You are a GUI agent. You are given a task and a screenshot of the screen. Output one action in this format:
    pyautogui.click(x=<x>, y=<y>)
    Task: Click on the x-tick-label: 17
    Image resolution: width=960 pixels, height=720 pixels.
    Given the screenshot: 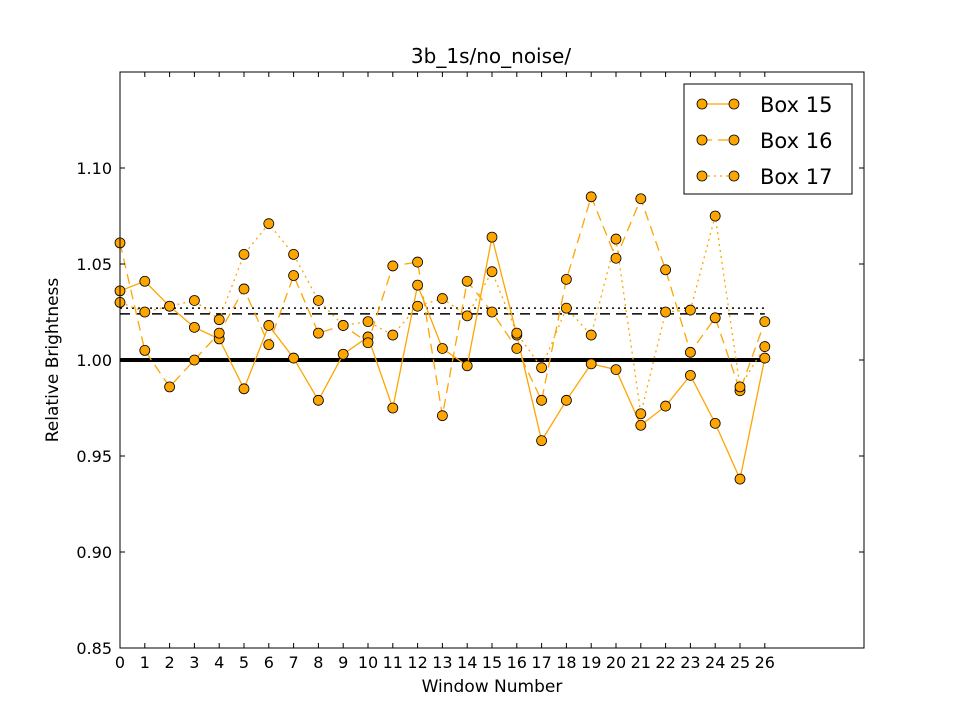 What is the action you would take?
    pyautogui.click(x=541, y=662)
    